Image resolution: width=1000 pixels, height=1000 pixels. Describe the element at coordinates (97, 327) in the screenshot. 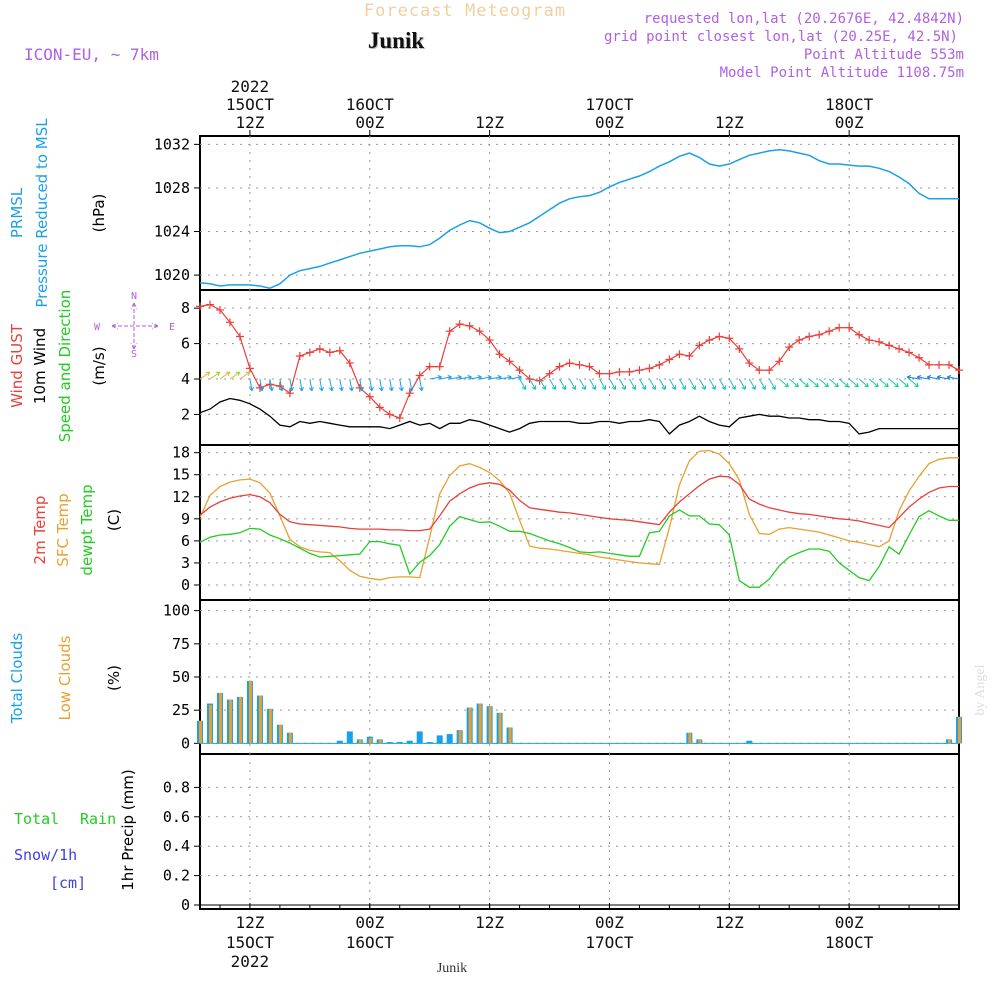

I see `compass-w: W` at that location.